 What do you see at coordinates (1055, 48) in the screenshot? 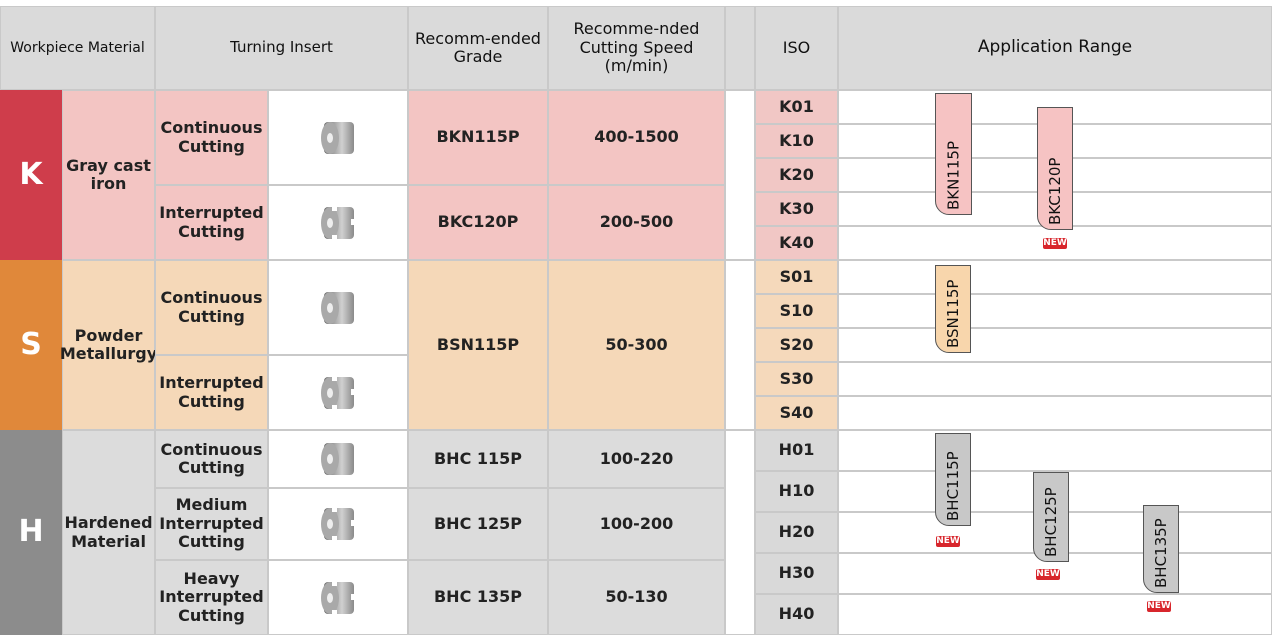
I see `header-range: Application Range` at bounding box center [1055, 48].